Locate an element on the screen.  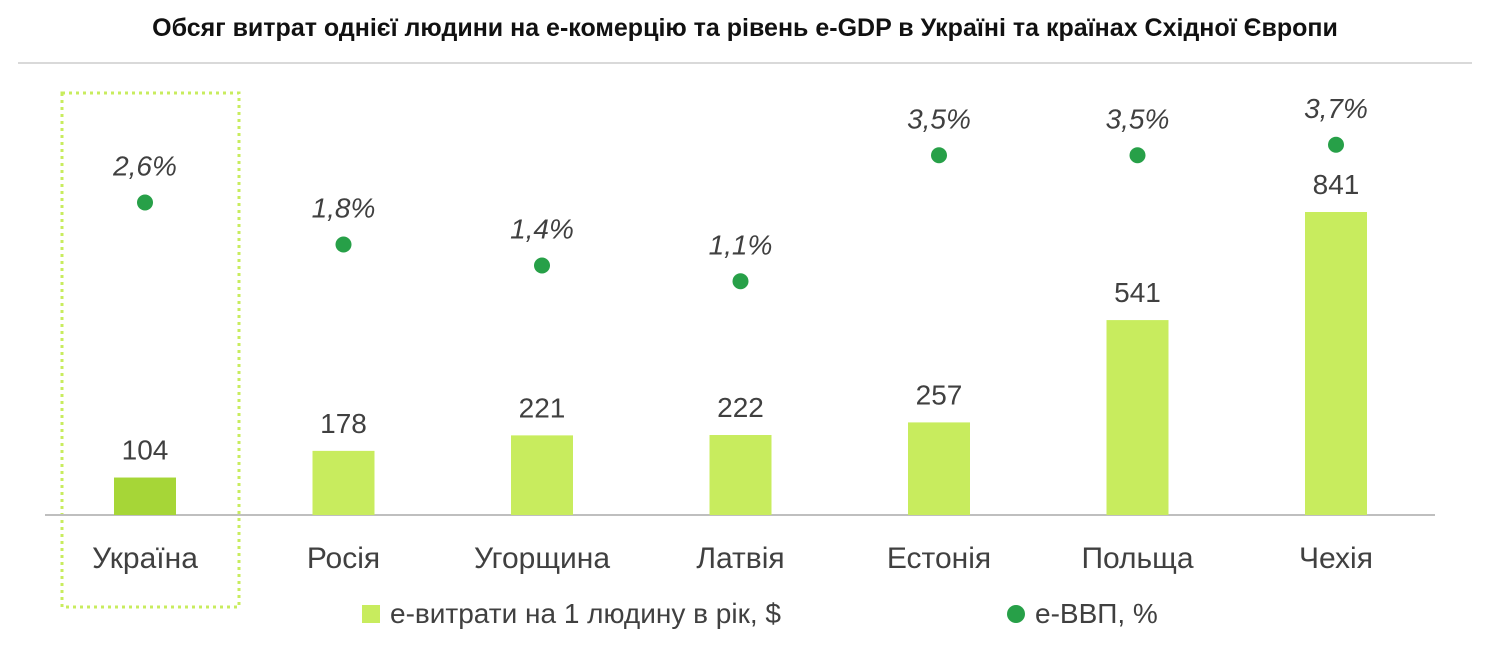
bar-value-label-5: 541 is located at coordinates (1137, 292).